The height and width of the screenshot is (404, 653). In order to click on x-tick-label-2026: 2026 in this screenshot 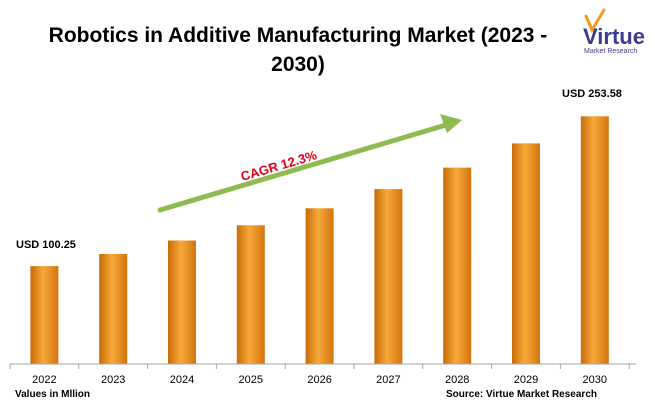, I will do `click(319, 380)`.